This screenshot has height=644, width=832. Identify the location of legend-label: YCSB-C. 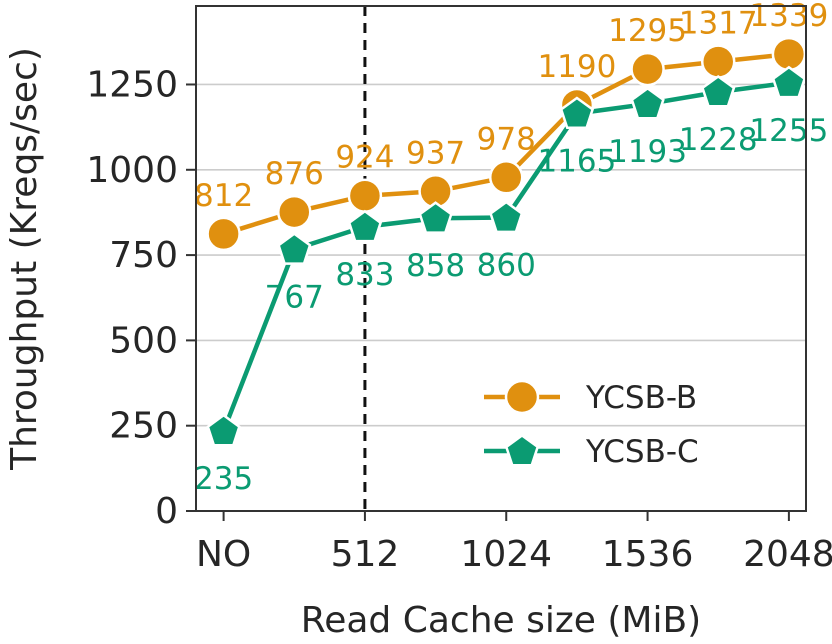
(642, 452).